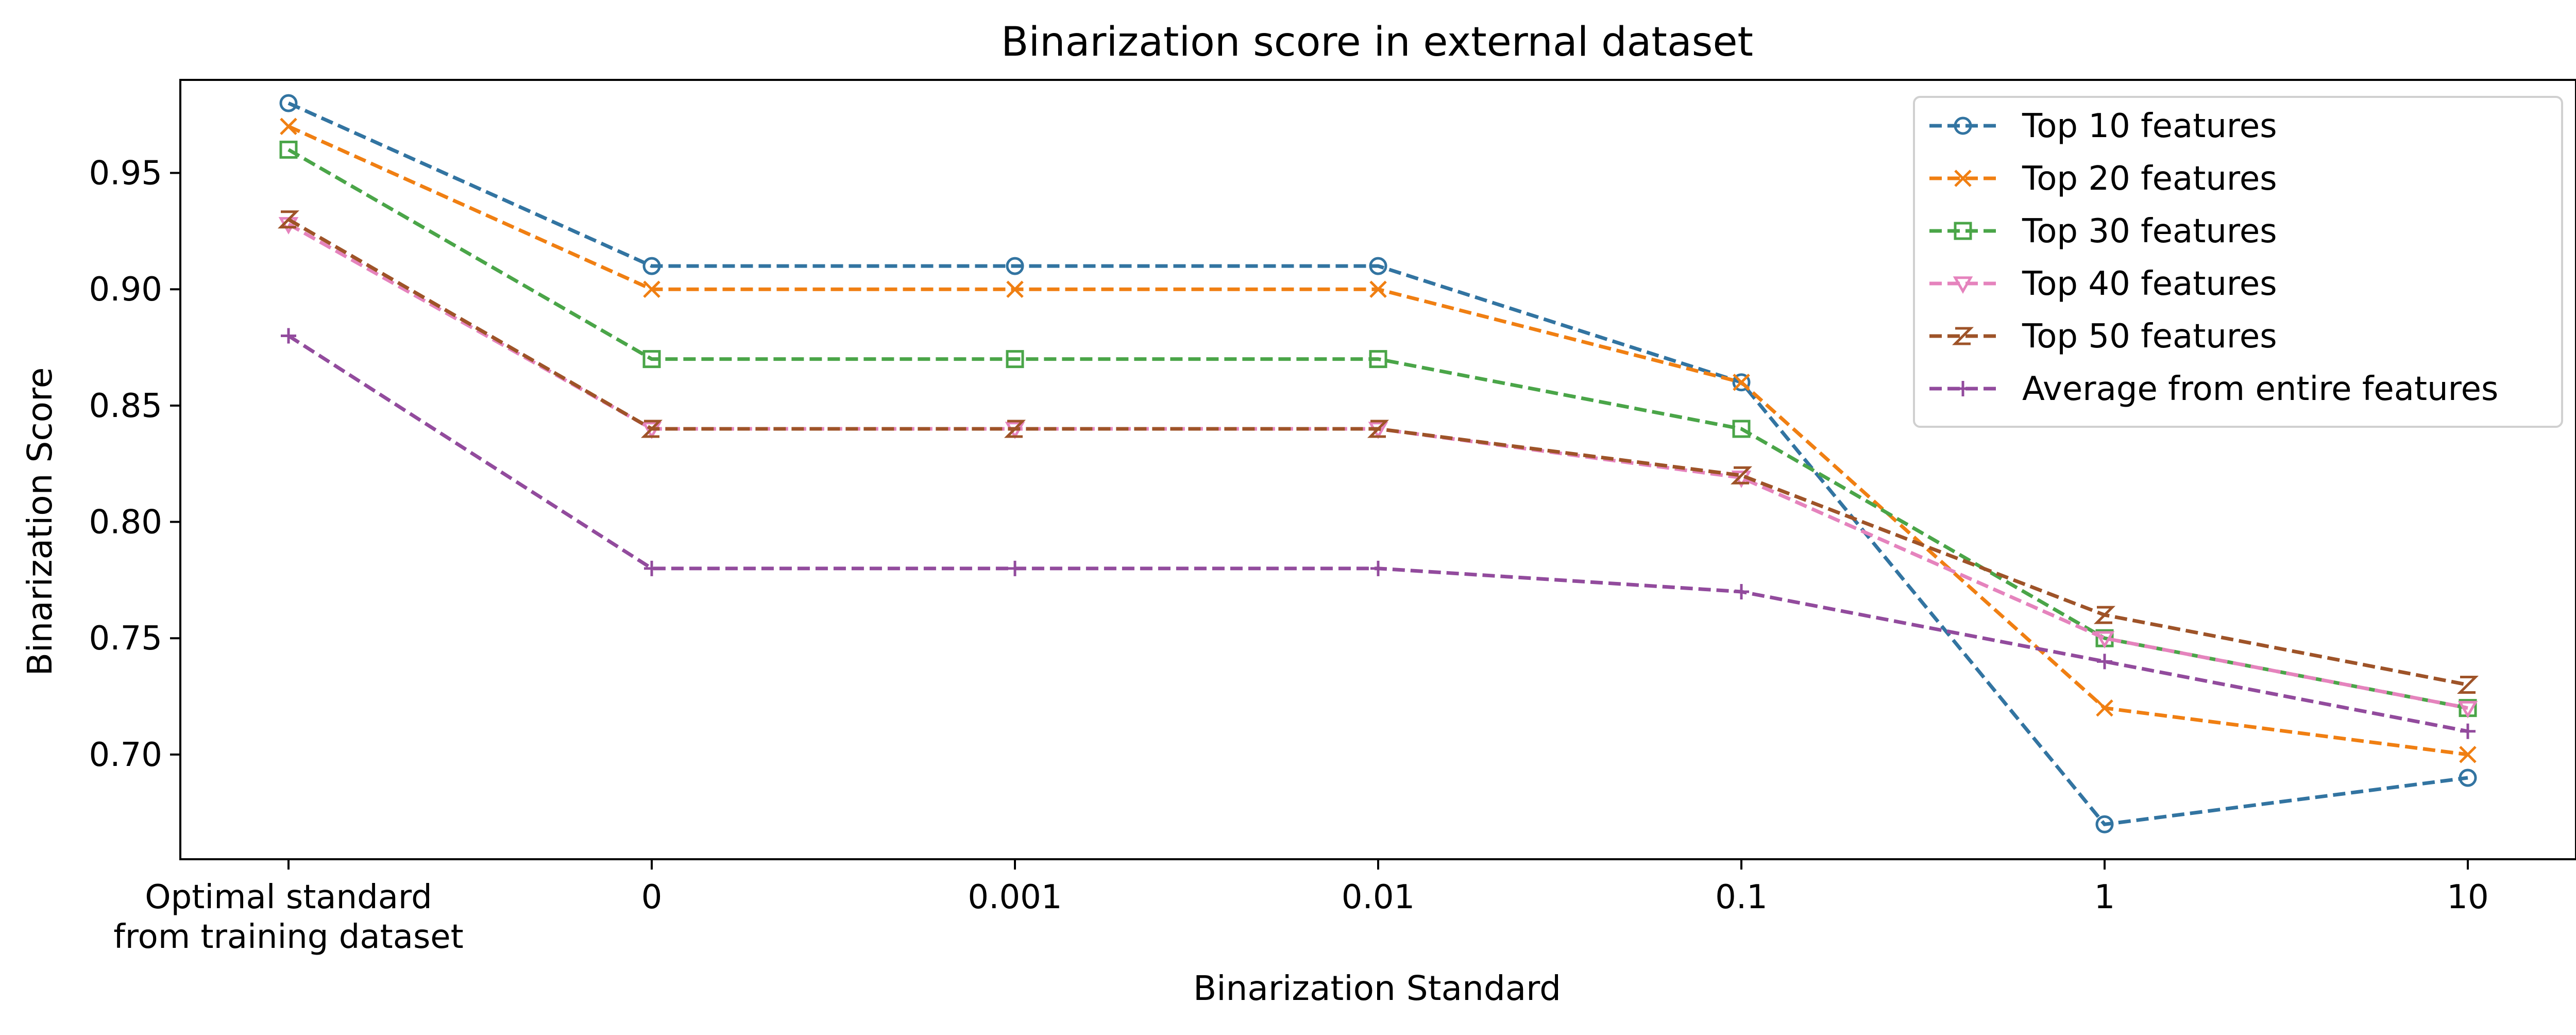 The width and height of the screenshot is (2576, 1035). Describe the element at coordinates (2467, 897) in the screenshot. I see `x-tick-label: 10` at that location.